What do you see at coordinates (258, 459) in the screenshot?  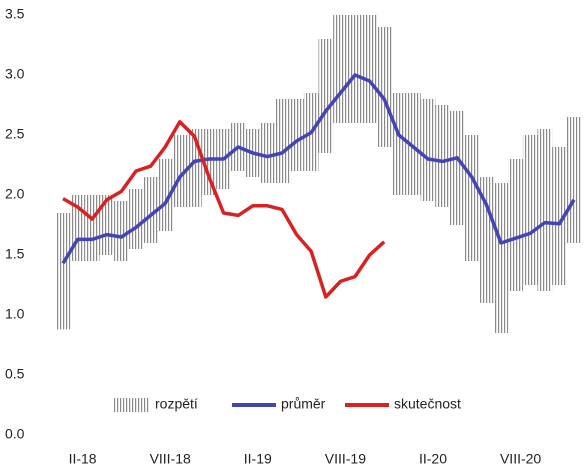 I see `x-tick-label: II-19` at bounding box center [258, 459].